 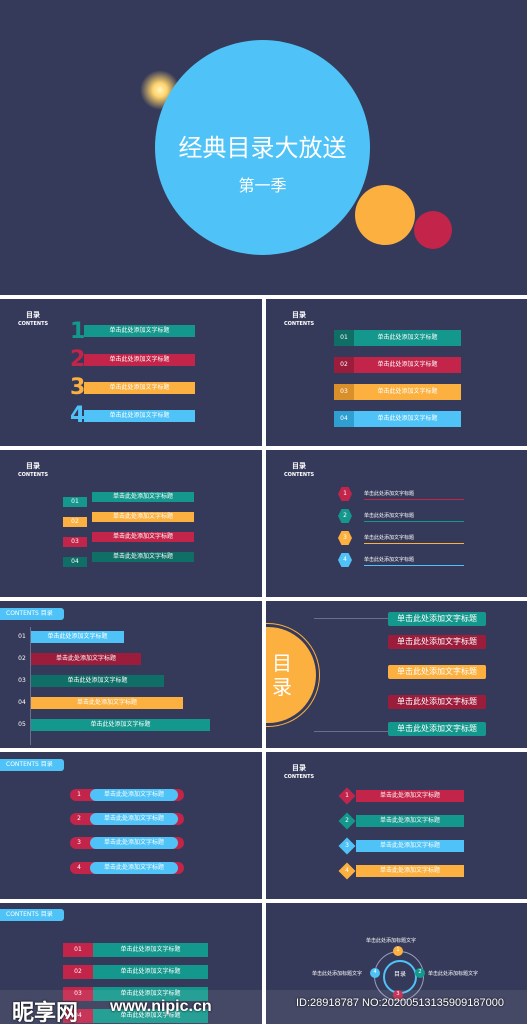 I want to click on center-label: 目录, so click(x=399, y=974).